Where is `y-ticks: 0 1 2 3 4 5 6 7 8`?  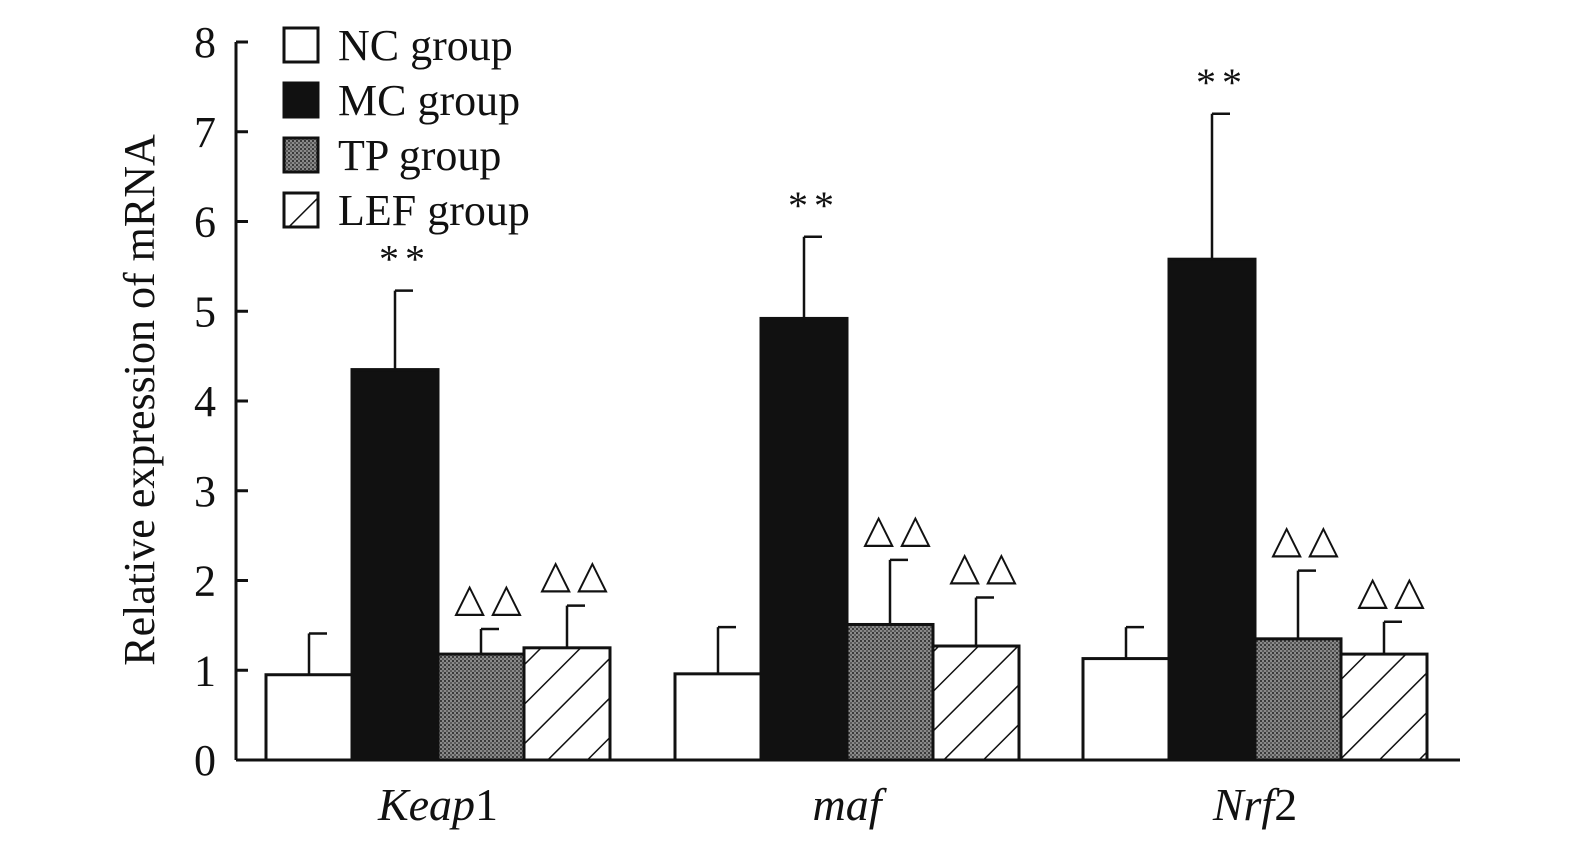 y-ticks: 0 1 2 3 4 5 6 7 8 is located at coordinates (221, 401).